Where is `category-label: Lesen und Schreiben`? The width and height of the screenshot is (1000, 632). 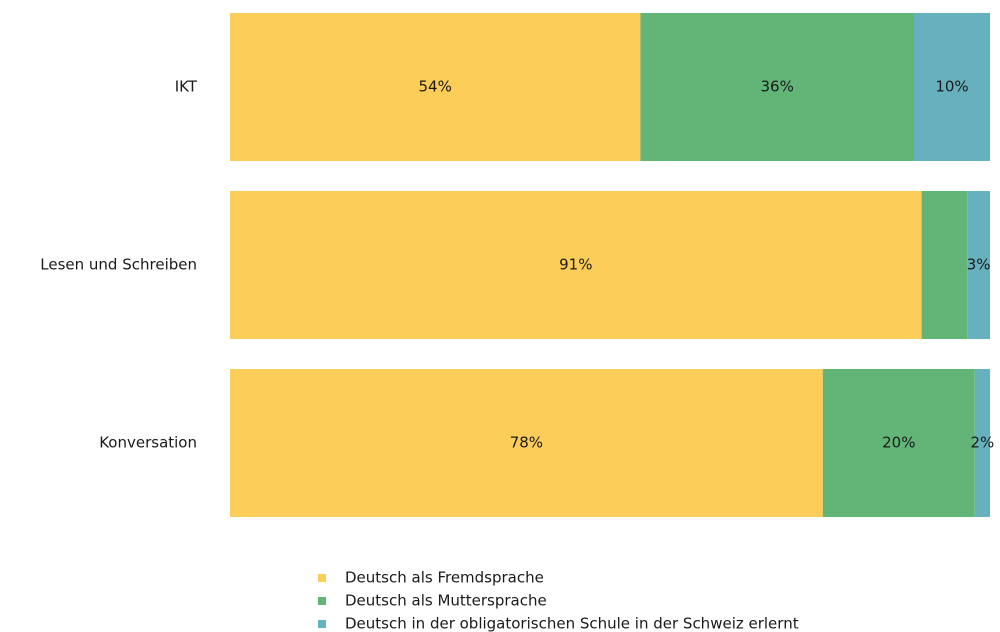
category-label: Lesen und Schreiben is located at coordinates (118, 265).